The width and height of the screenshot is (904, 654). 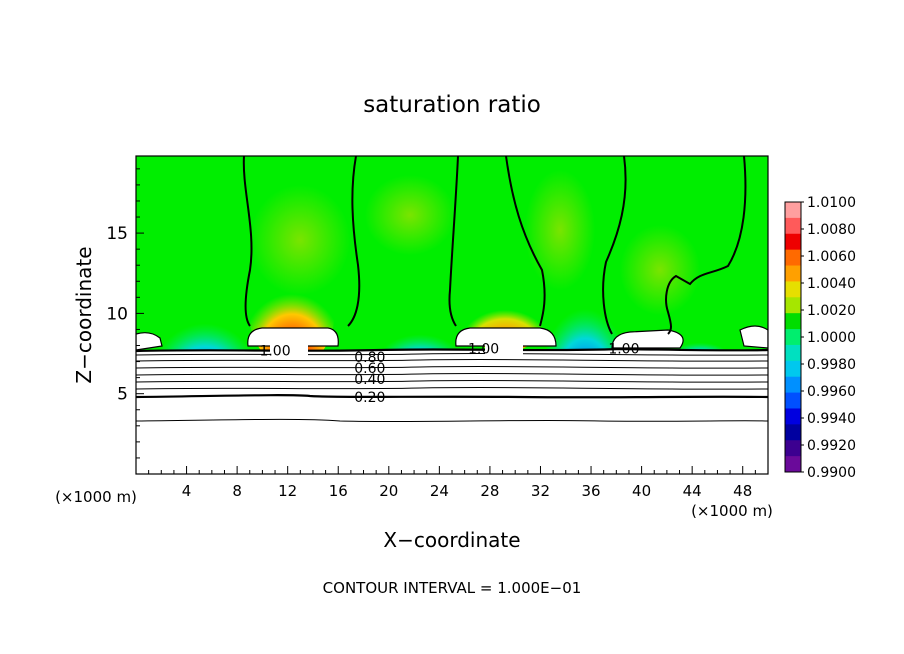 I want to click on colorbar-level-label: 1.0080, so click(x=831, y=230).